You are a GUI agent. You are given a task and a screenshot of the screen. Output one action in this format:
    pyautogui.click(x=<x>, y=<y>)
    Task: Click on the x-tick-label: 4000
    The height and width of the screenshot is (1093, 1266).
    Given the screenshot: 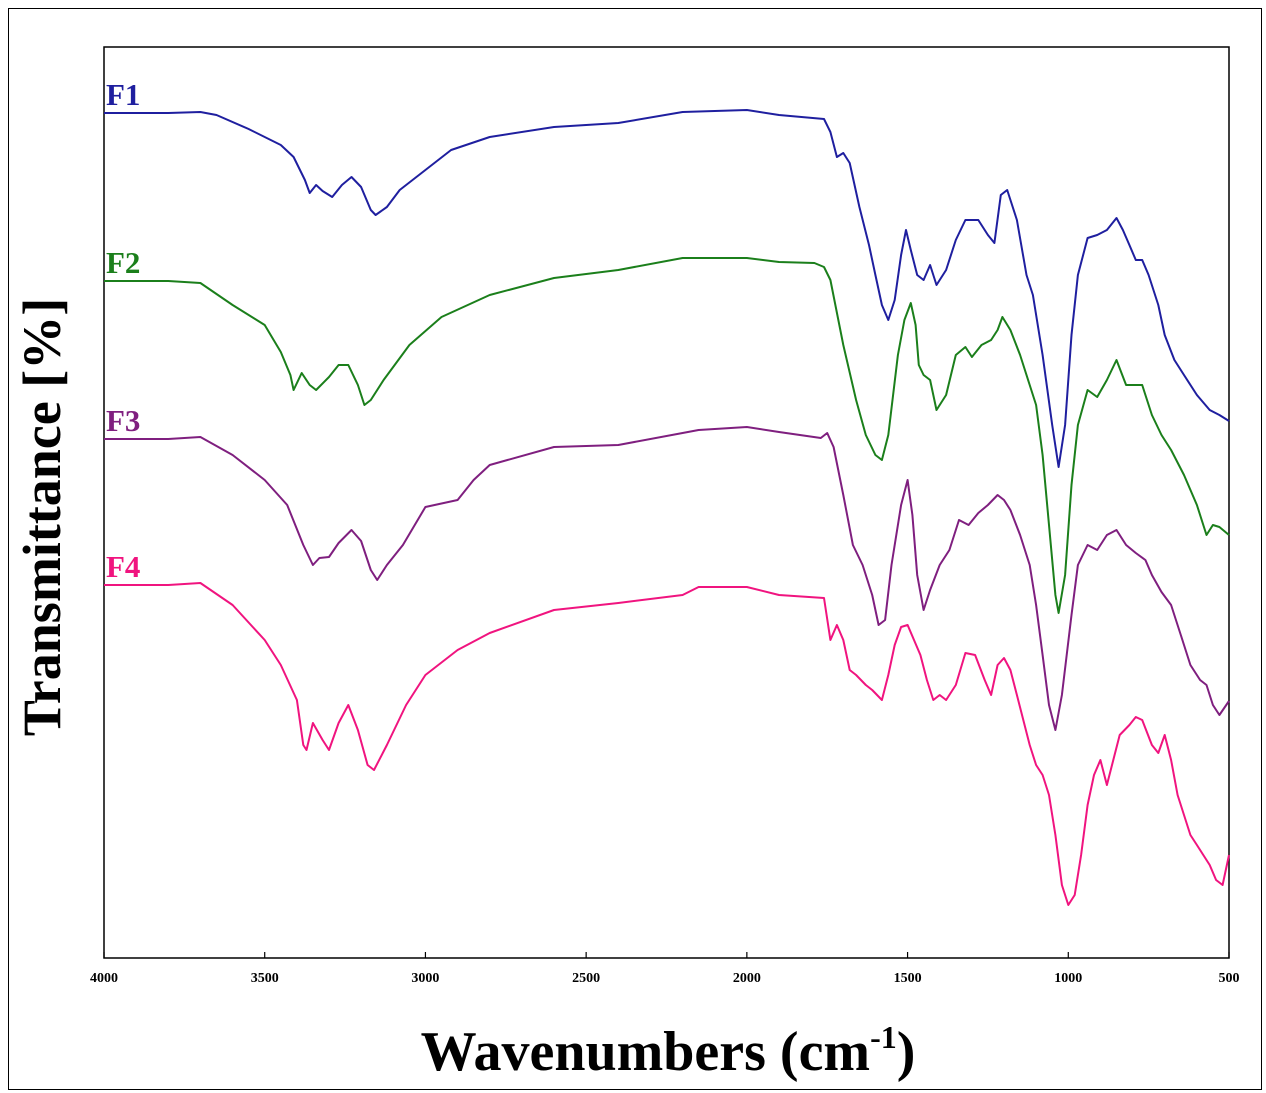 What is the action you would take?
    pyautogui.click(x=104, y=978)
    